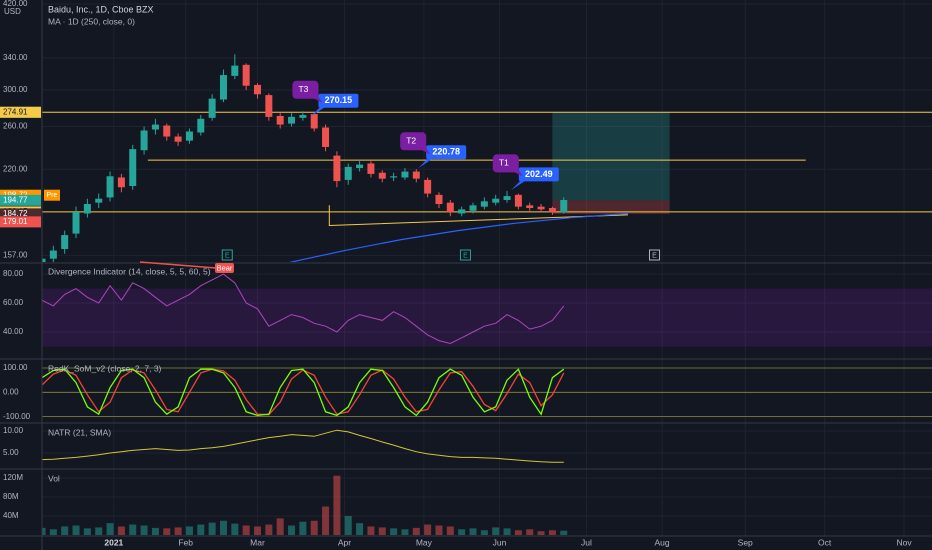  What do you see at coordinates (185, 542) in the screenshot?
I see `x-tick-label: Feb` at bounding box center [185, 542].